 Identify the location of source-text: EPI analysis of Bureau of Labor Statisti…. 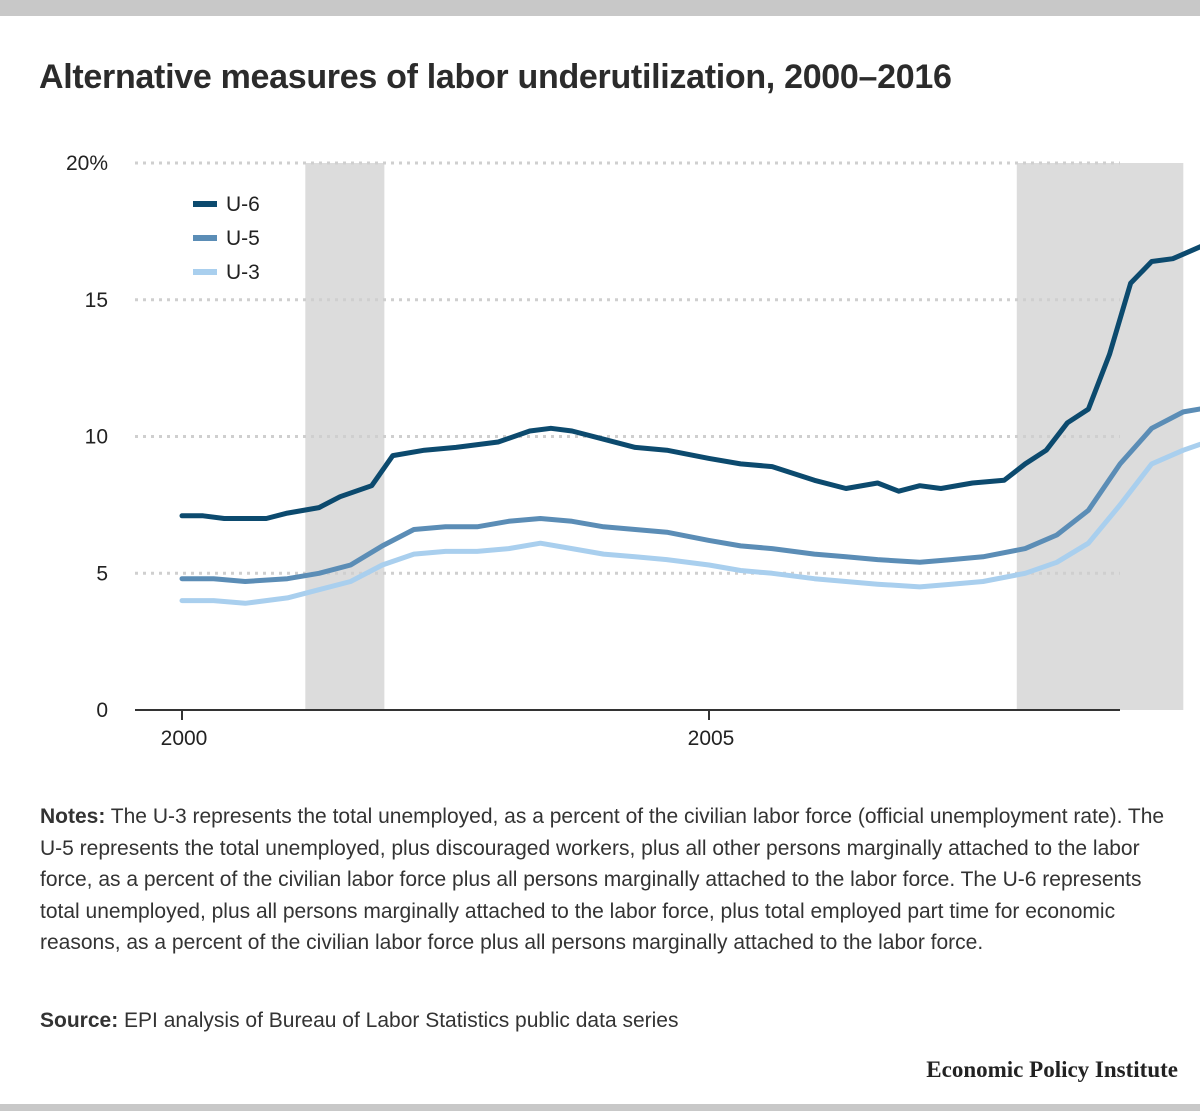
(398, 1020).